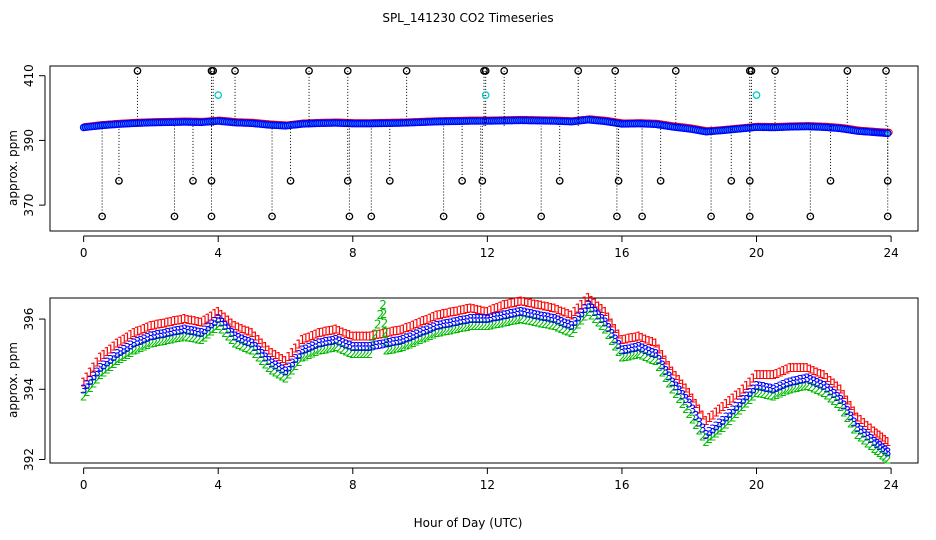 The image size is (936, 540). I want to click on top-x-tick-label: 16, so click(621, 253).